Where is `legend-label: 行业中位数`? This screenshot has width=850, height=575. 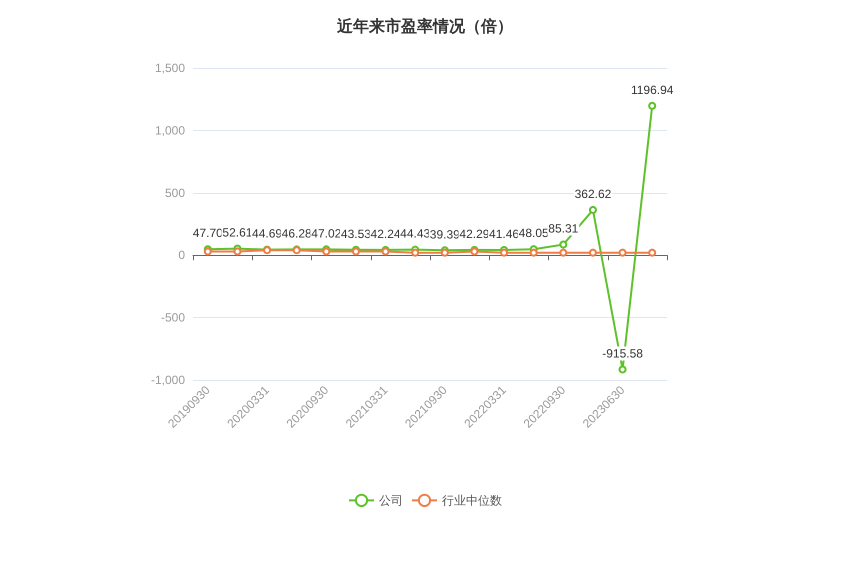 legend-label: 行业中位数 is located at coordinates (472, 500).